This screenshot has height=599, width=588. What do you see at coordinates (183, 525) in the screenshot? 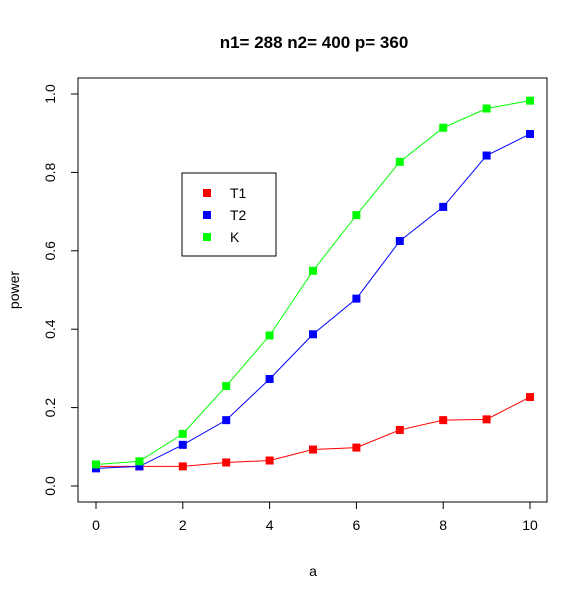
I see `x-tick-label: 2` at bounding box center [183, 525].